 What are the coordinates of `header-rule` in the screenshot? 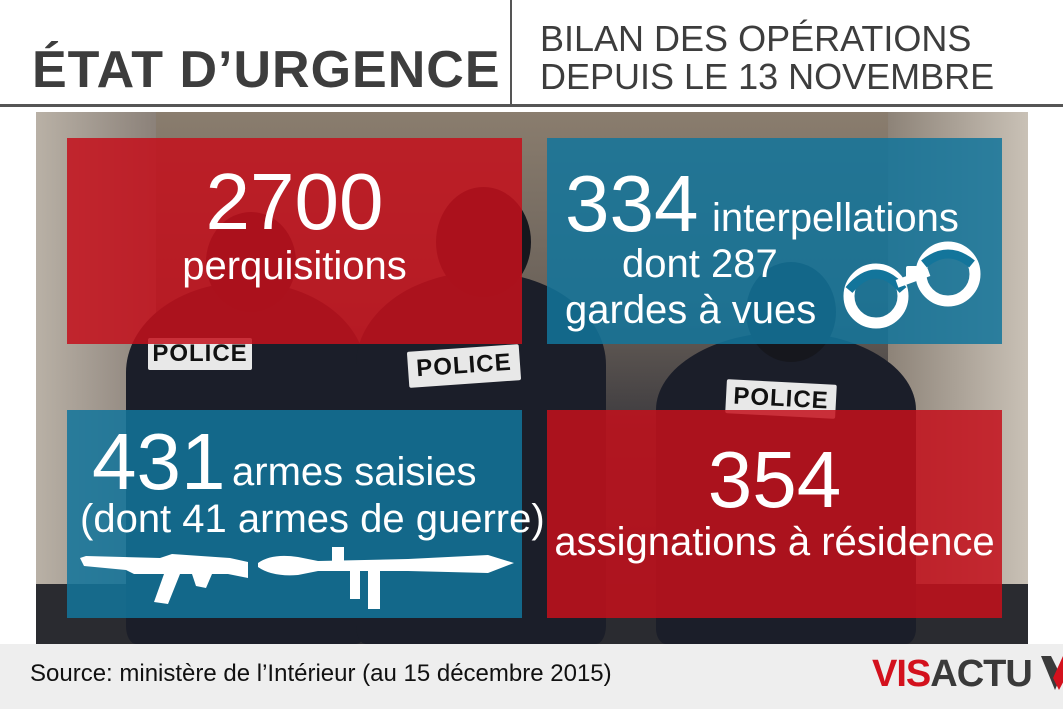 It's located at (531, 105).